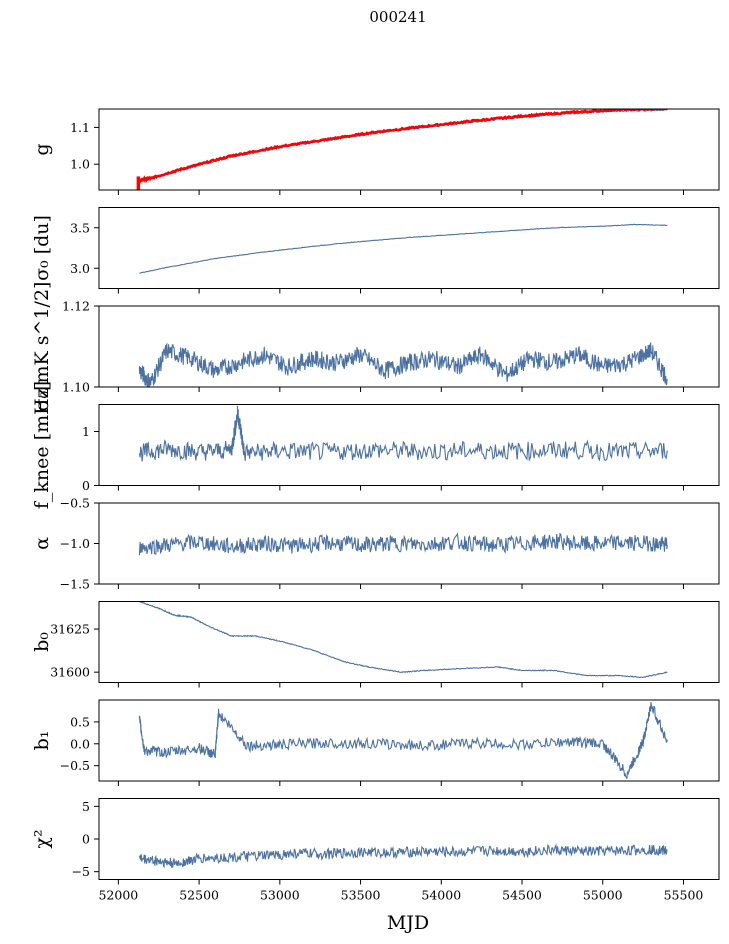 This screenshot has height=944, width=729. Describe the element at coordinates (76, 387) in the screenshot. I see `y-tick-label: 1.10` at that location.